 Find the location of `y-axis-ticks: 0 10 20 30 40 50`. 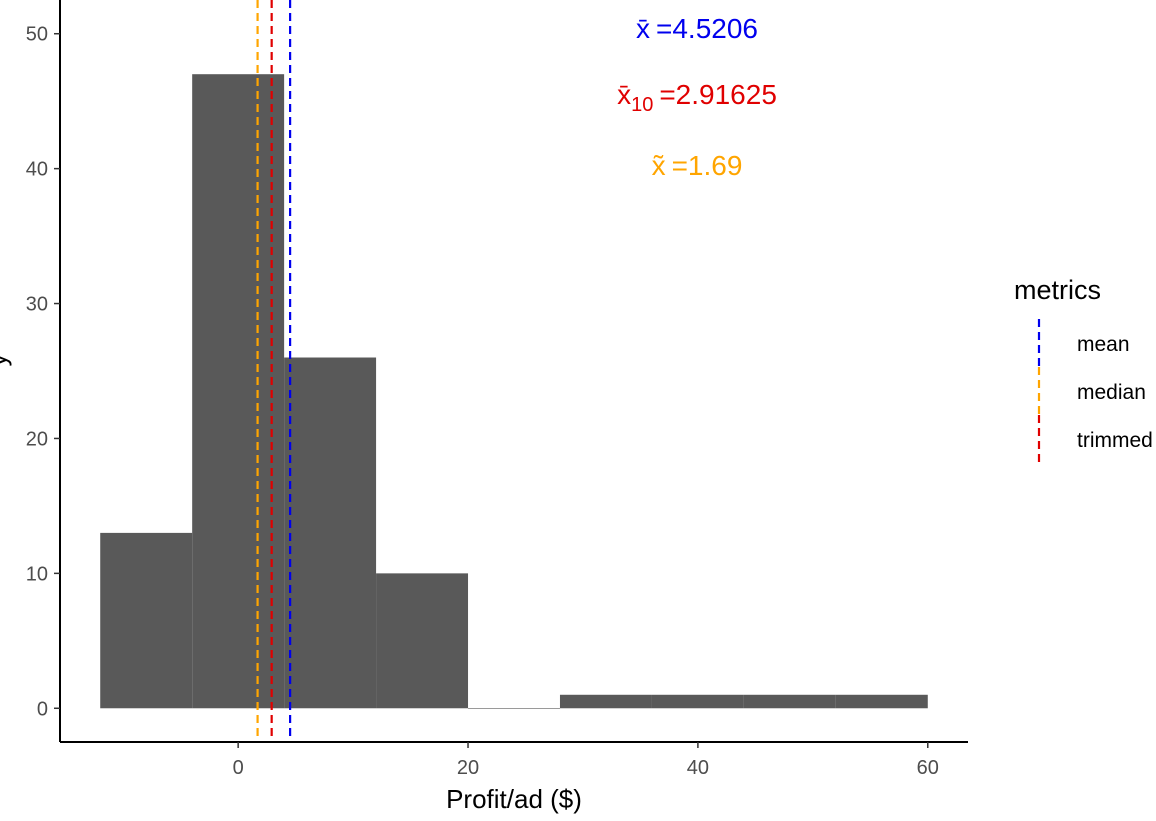

y-axis-ticks: 0 10 20 30 40 50 is located at coordinates (43, 372).